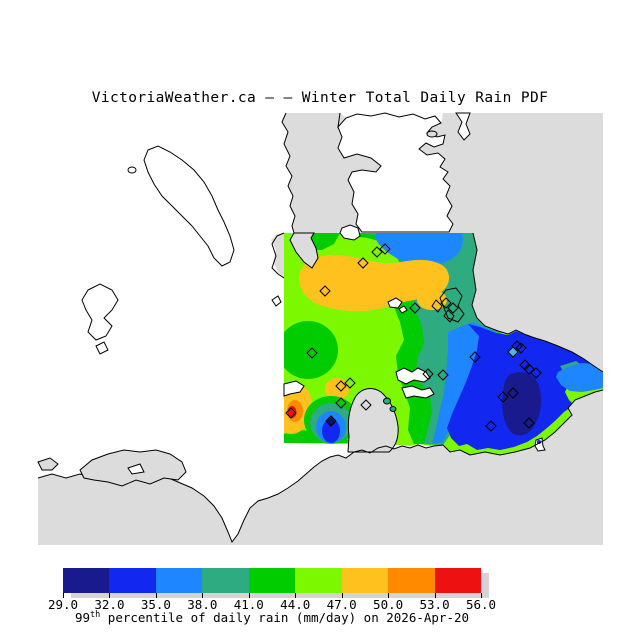 The width and height of the screenshot is (640, 640). I want to click on island-texada, so click(189, 206).